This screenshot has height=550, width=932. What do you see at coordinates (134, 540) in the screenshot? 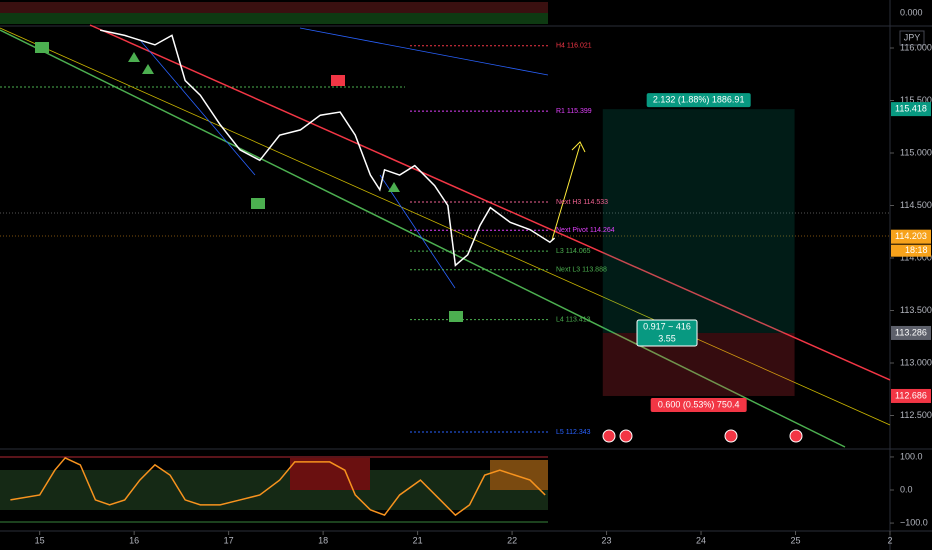
I see `x-tick-label: 16` at bounding box center [134, 540].